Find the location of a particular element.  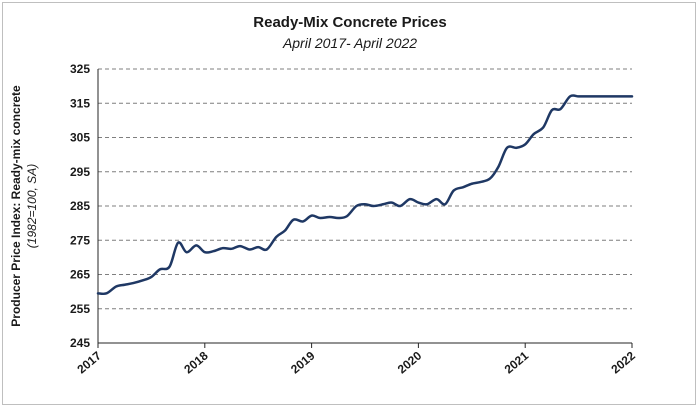

x-tick-label-2018: 2018 is located at coordinates (196, 362).